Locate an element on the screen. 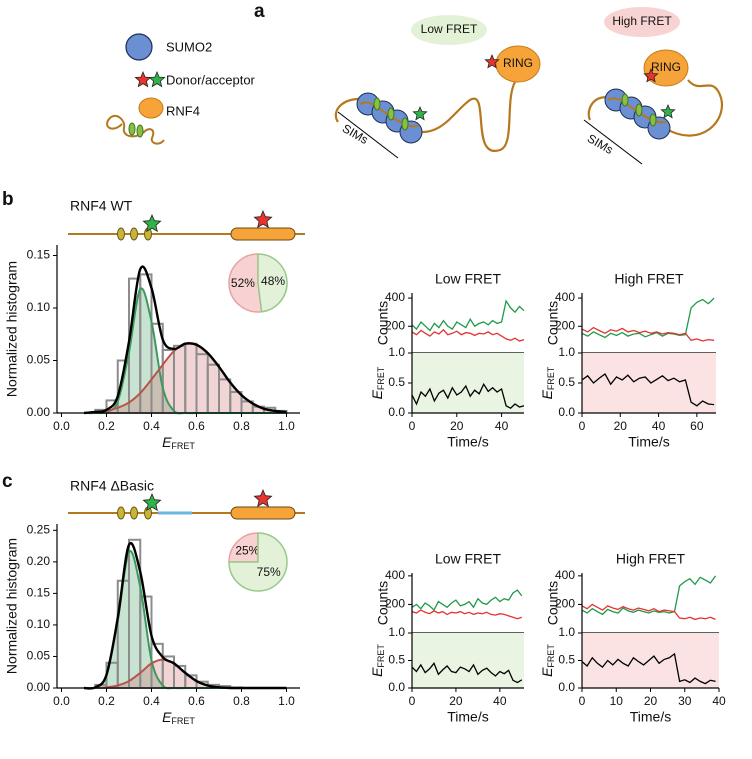  x-axis-label: EFRET is located at coordinates (178, 443).